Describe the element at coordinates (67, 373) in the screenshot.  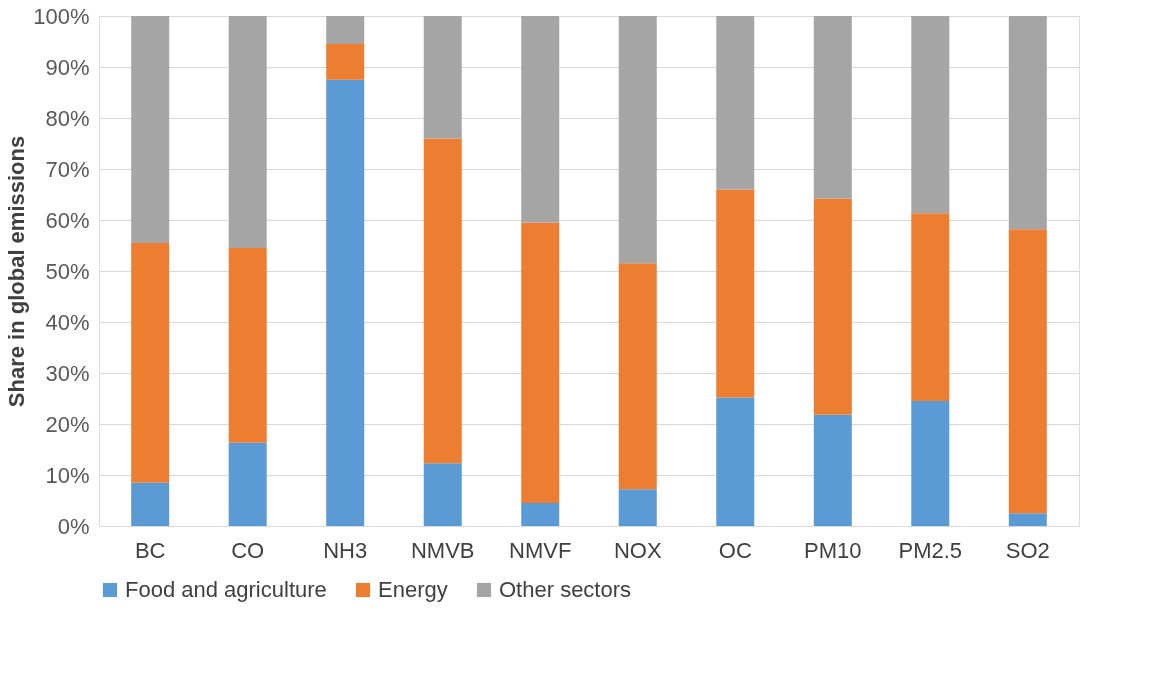
I see `y-tick-label: 30%` at that location.